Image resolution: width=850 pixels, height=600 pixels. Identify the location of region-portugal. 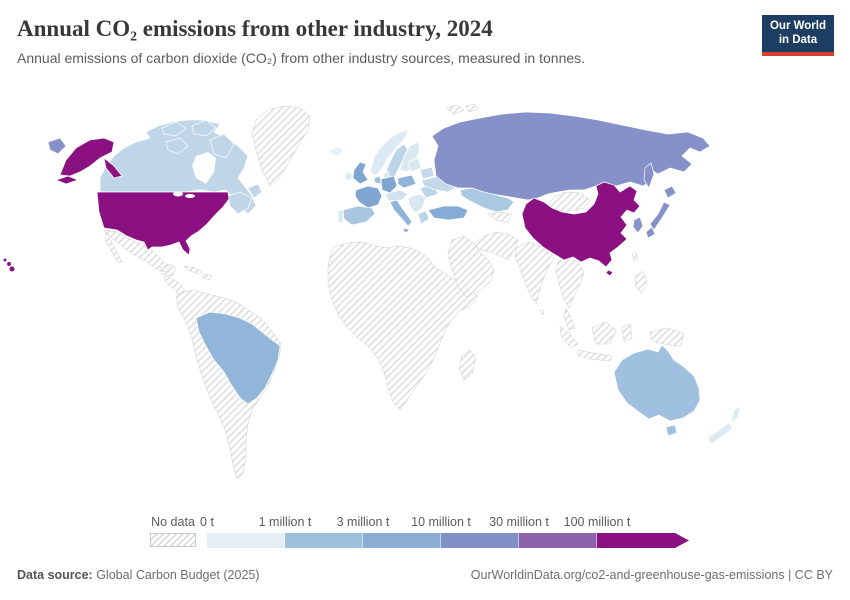
(340, 216).